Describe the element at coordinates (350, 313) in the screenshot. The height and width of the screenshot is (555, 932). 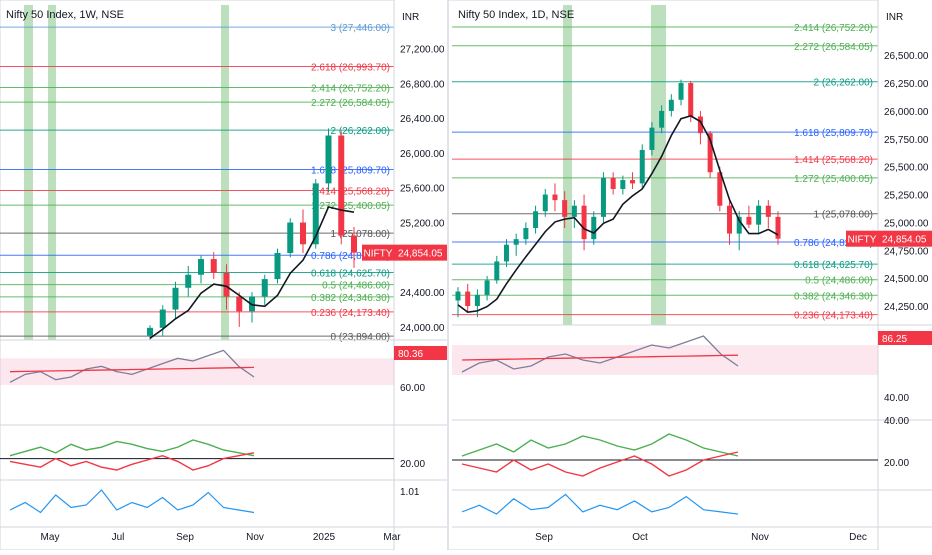
I see `panel1-fib-label-13: 0.236 (24,173.40)` at that location.